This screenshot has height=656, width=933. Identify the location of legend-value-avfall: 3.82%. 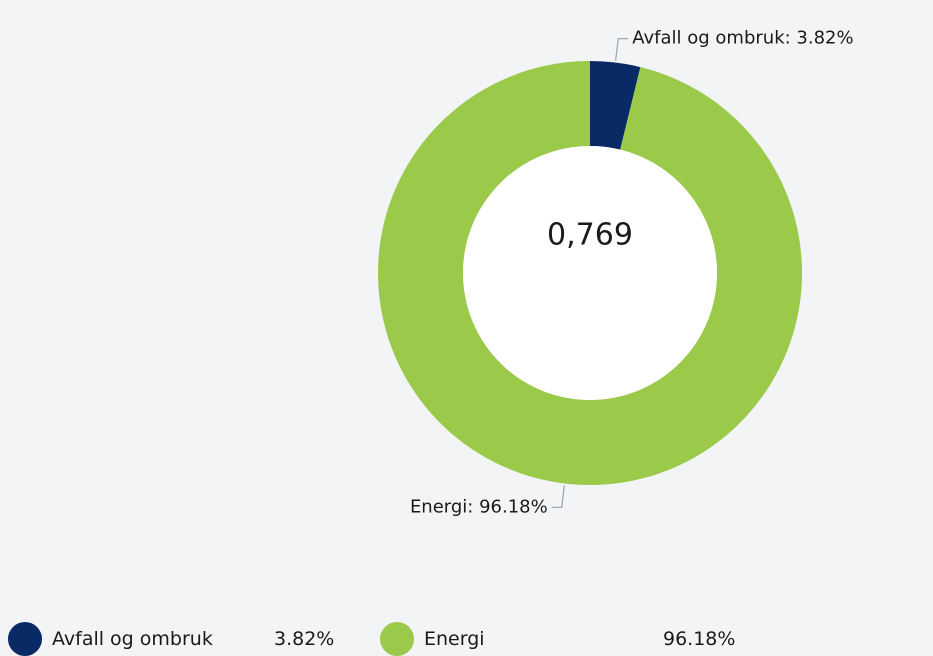
(304, 639).